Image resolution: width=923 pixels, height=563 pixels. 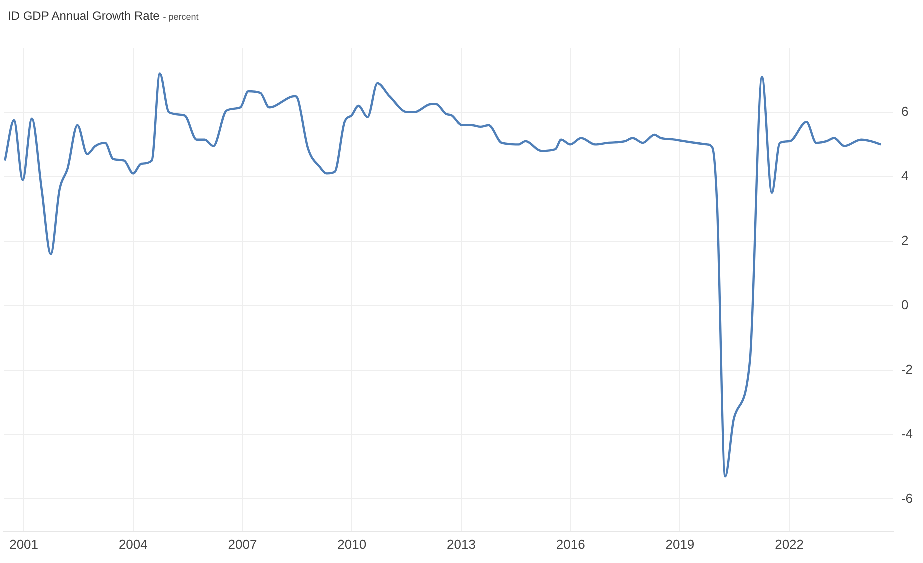 I want to click on chart-title: ID GDP Annual Growth Rate, so click(x=84, y=16).